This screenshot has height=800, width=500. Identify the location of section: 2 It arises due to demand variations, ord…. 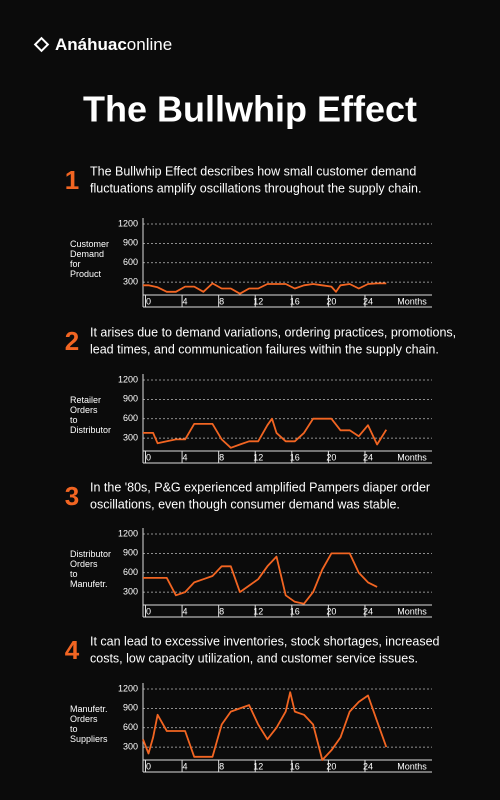
(260, 340).